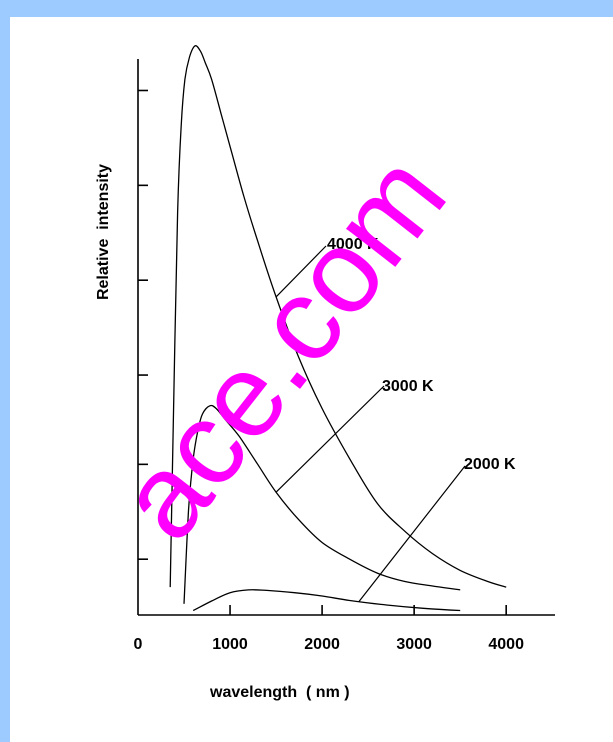  I want to click on x-tick-label: 0, so click(138, 644).